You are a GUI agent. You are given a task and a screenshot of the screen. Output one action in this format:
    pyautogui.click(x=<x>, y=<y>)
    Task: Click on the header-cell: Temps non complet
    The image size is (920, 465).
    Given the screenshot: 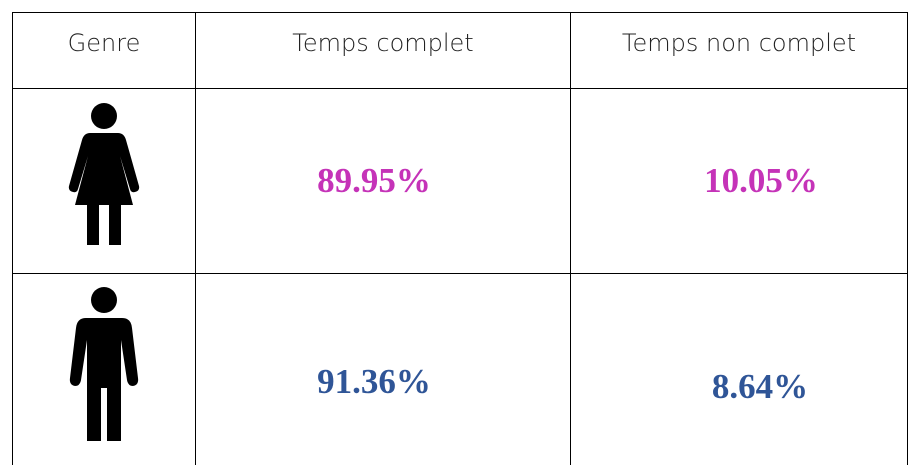 What is the action you would take?
    pyautogui.click(x=739, y=43)
    